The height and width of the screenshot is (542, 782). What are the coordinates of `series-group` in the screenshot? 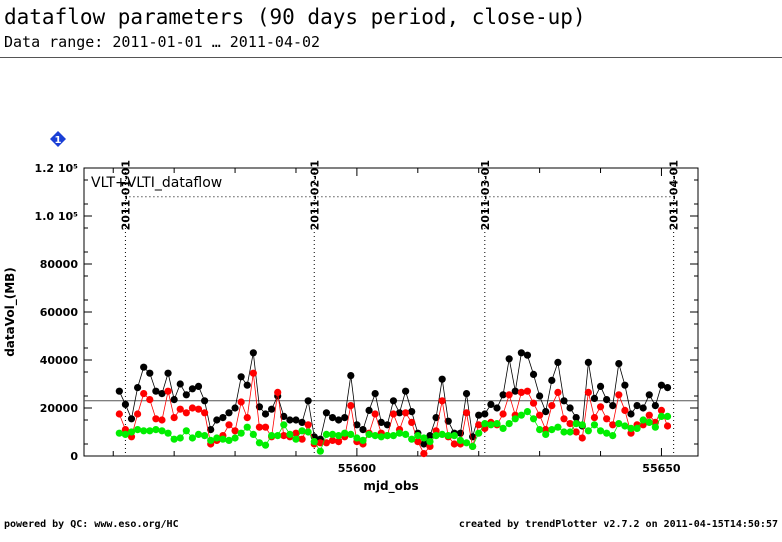 It's located at (393, 398).